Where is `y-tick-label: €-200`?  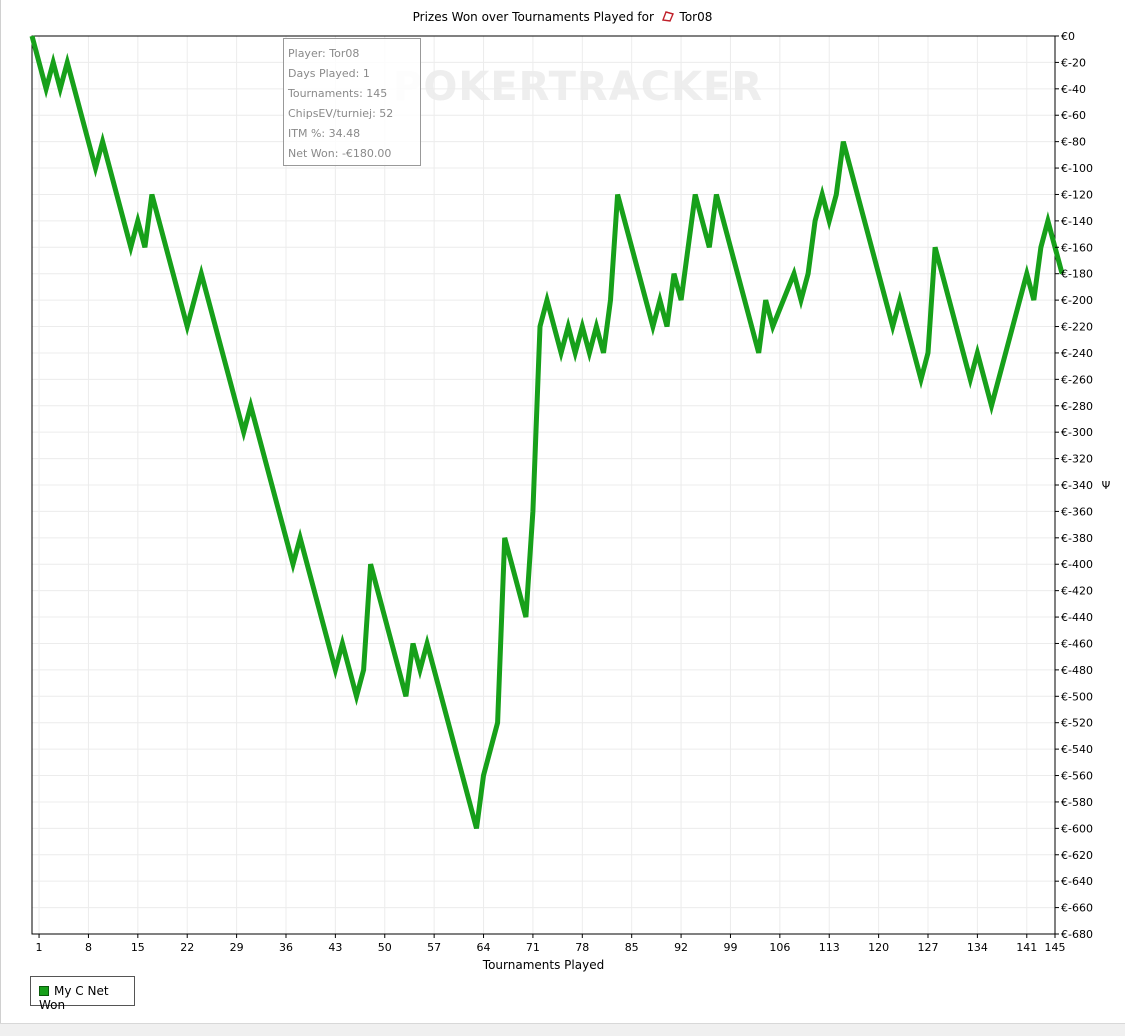
y-tick-label: €-200 is located at coordinates (1077, 300).